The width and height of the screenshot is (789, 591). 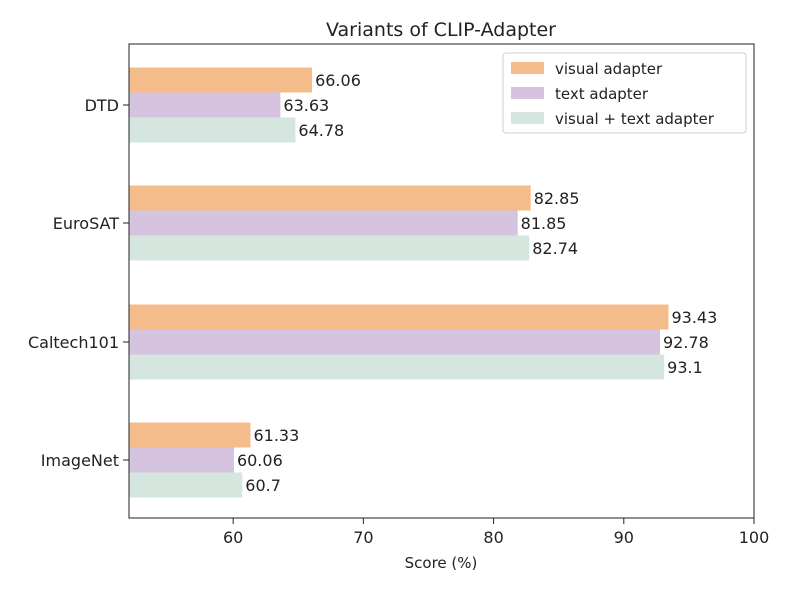 I want to click on data-label-eurosat-text-adapter: 81.85, so click(x=544, y=223).